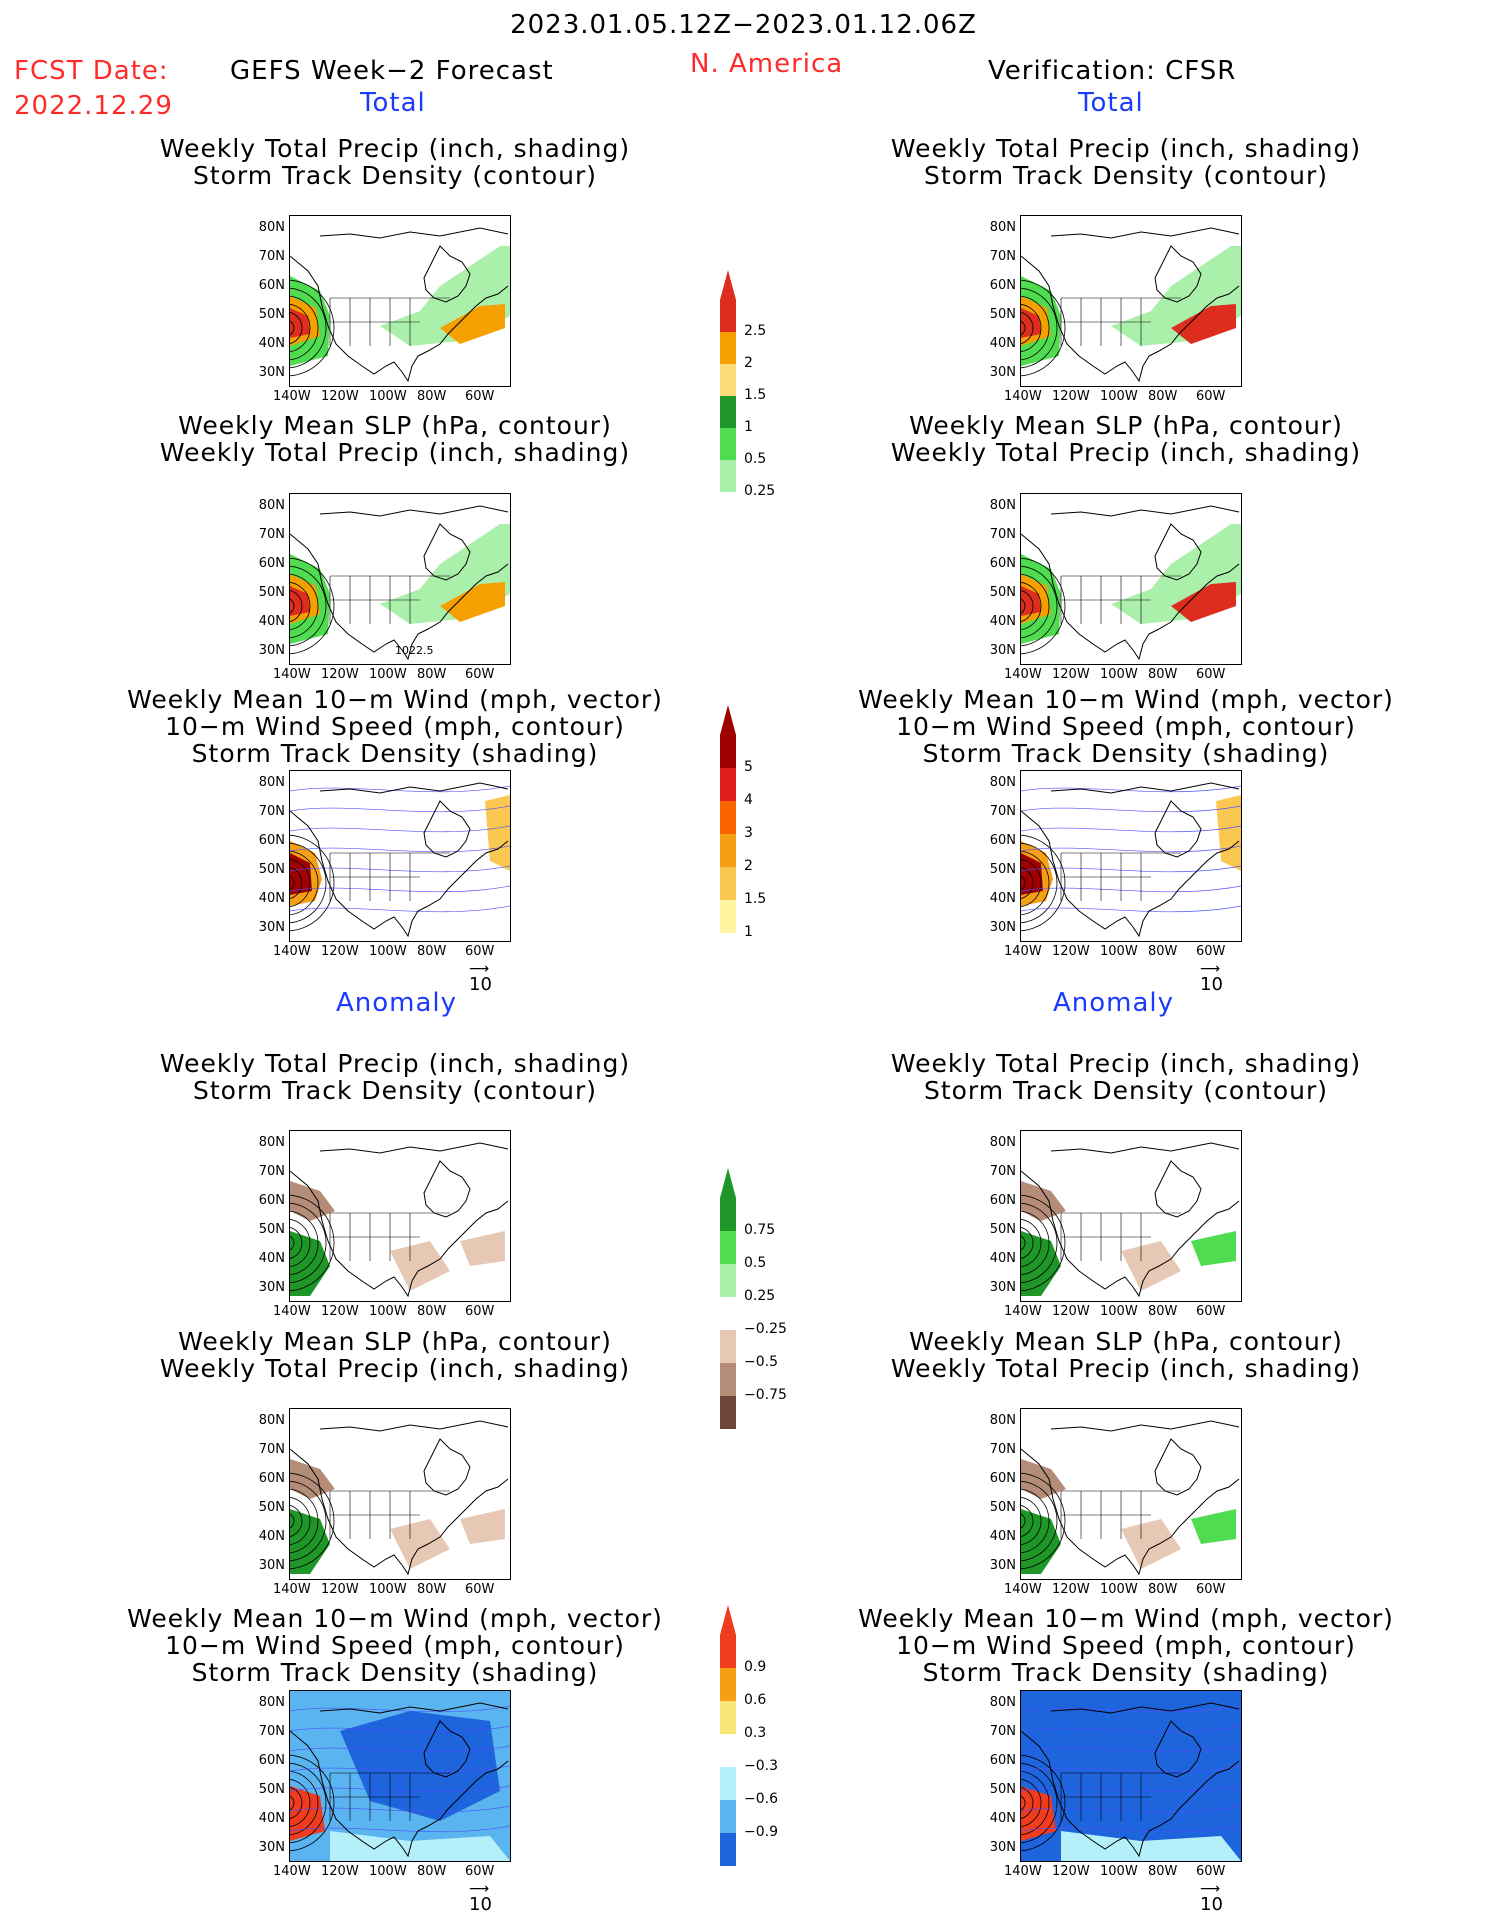 The height and width of the screenshot is (1925, 1487). Describe the element at coordinates (1211, 1904) in the screenshot. I see `vector-reference-value: 10` at that location.